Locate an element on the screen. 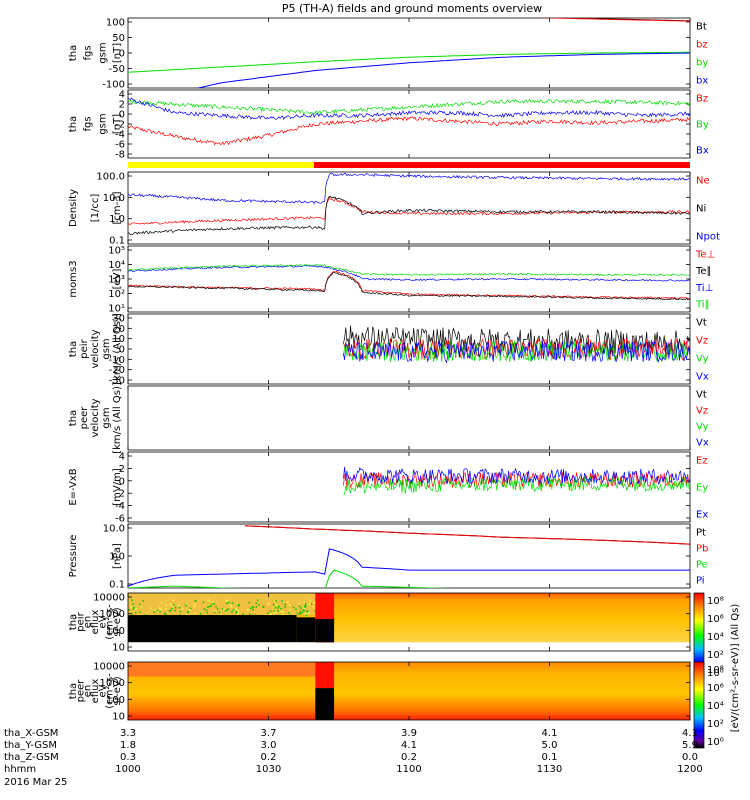  y-axis-label-line: gsm is located at coordinates (106, 348).